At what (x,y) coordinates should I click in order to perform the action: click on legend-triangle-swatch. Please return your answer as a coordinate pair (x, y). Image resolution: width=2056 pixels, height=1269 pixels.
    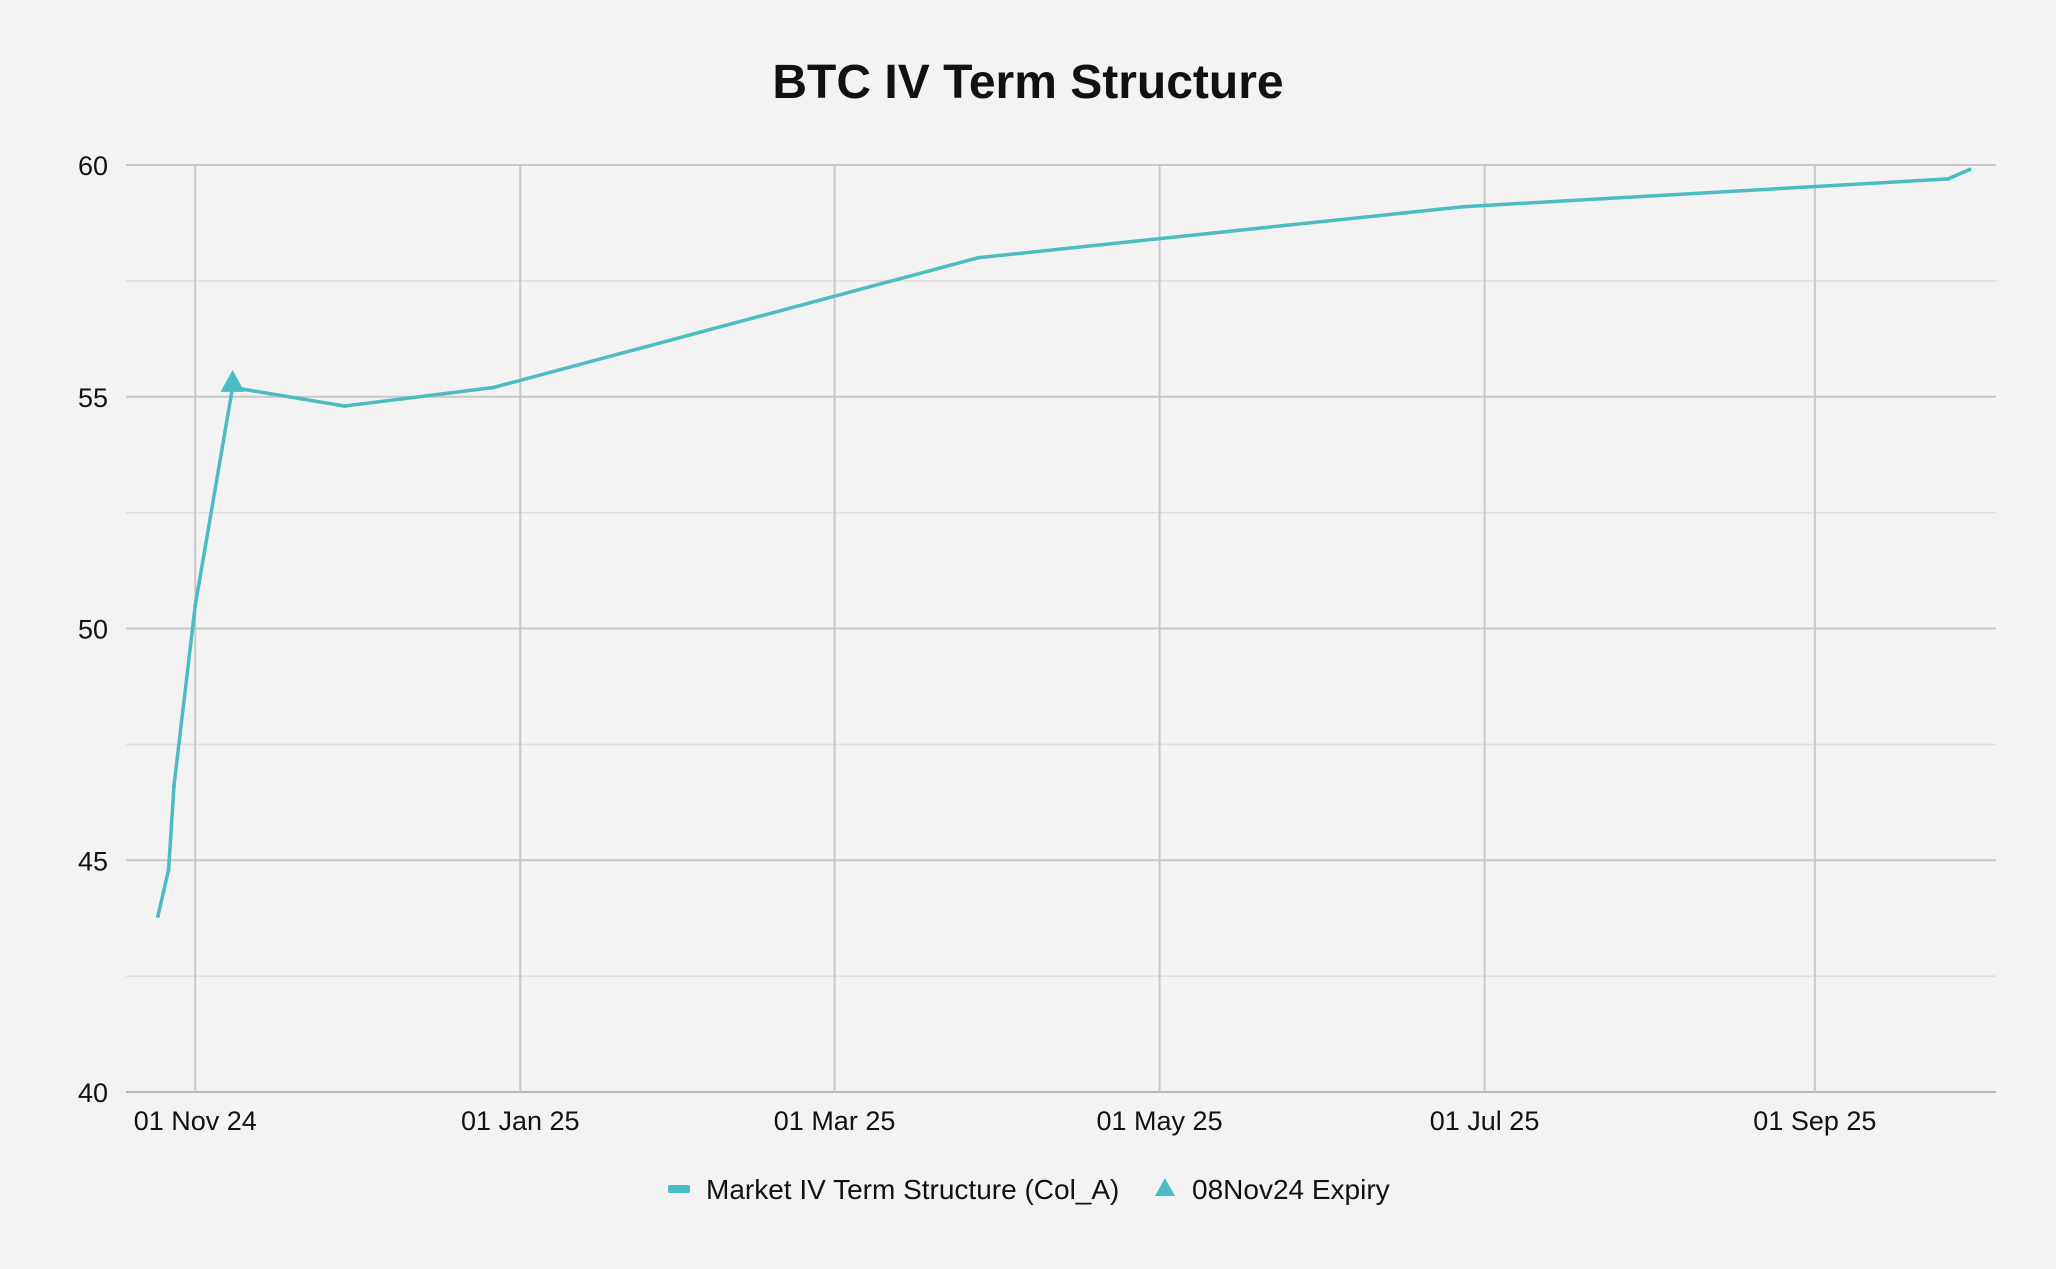
    Looking at the image, I should click on (1165, 1187).